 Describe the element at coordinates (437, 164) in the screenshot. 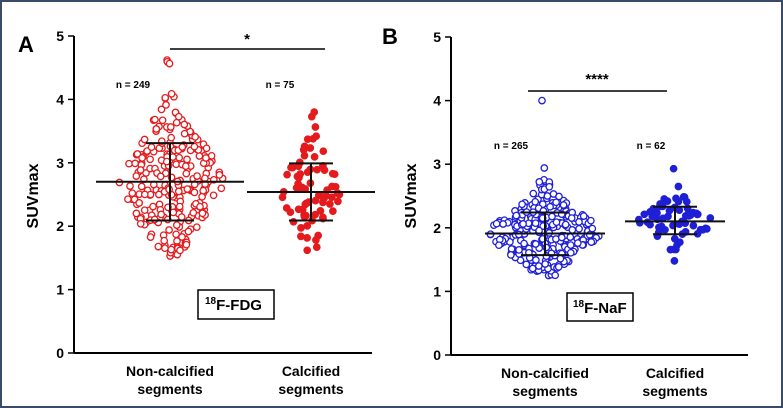

I see `panel-b-ytick-label: 3` at that location.